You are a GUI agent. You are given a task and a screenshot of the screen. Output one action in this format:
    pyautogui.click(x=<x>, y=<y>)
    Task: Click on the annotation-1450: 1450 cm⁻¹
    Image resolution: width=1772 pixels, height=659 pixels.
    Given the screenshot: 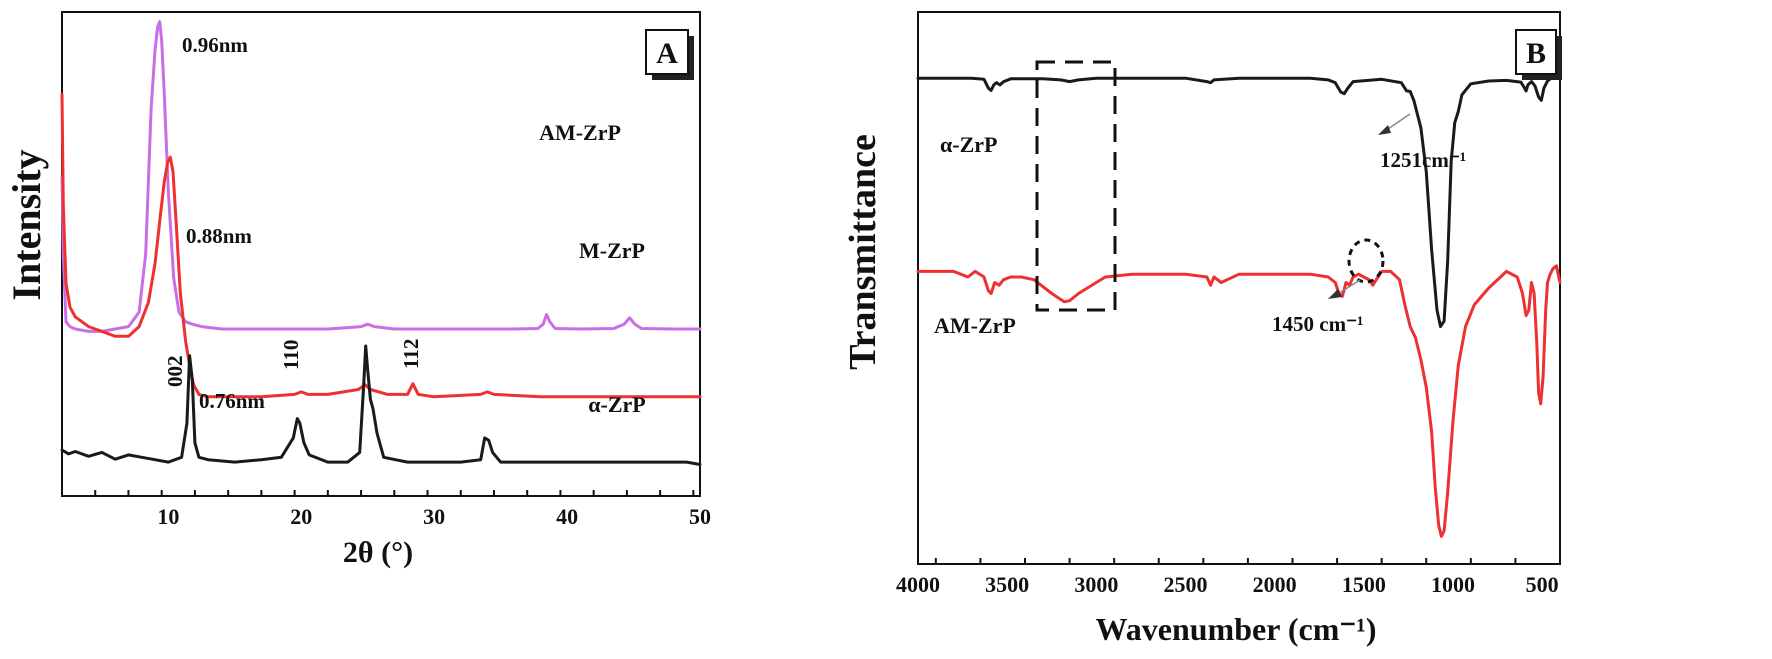 What is the action you would take?
    pyautogui.click(x=1317, y=324)
    